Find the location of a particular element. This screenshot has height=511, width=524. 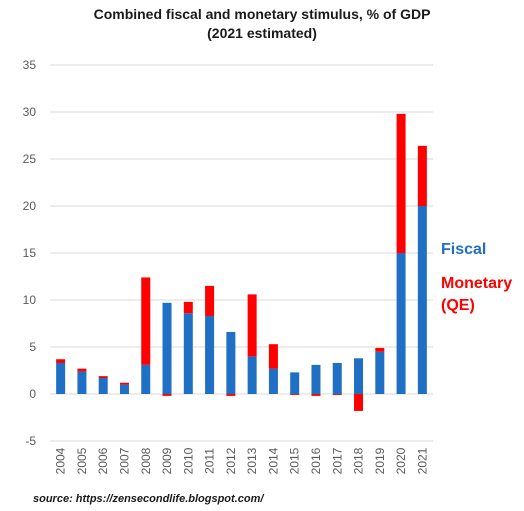

x-tick-label: 2013 is located at coordinates (252, 460).